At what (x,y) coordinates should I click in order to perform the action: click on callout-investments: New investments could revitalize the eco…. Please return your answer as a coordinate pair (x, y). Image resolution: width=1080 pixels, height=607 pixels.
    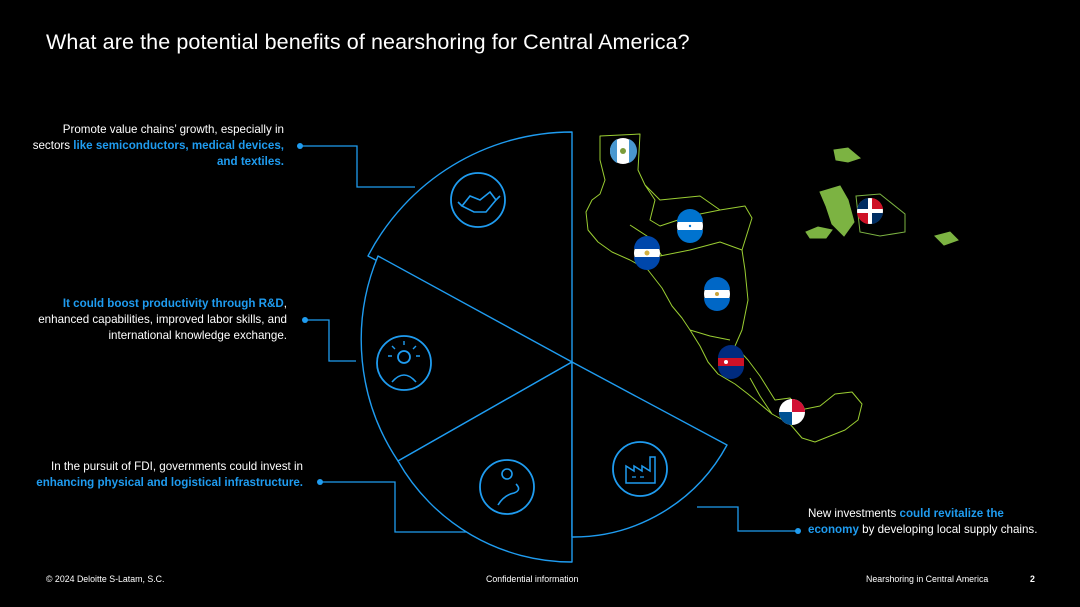
    Looking at the image, I should click on (928, 522).